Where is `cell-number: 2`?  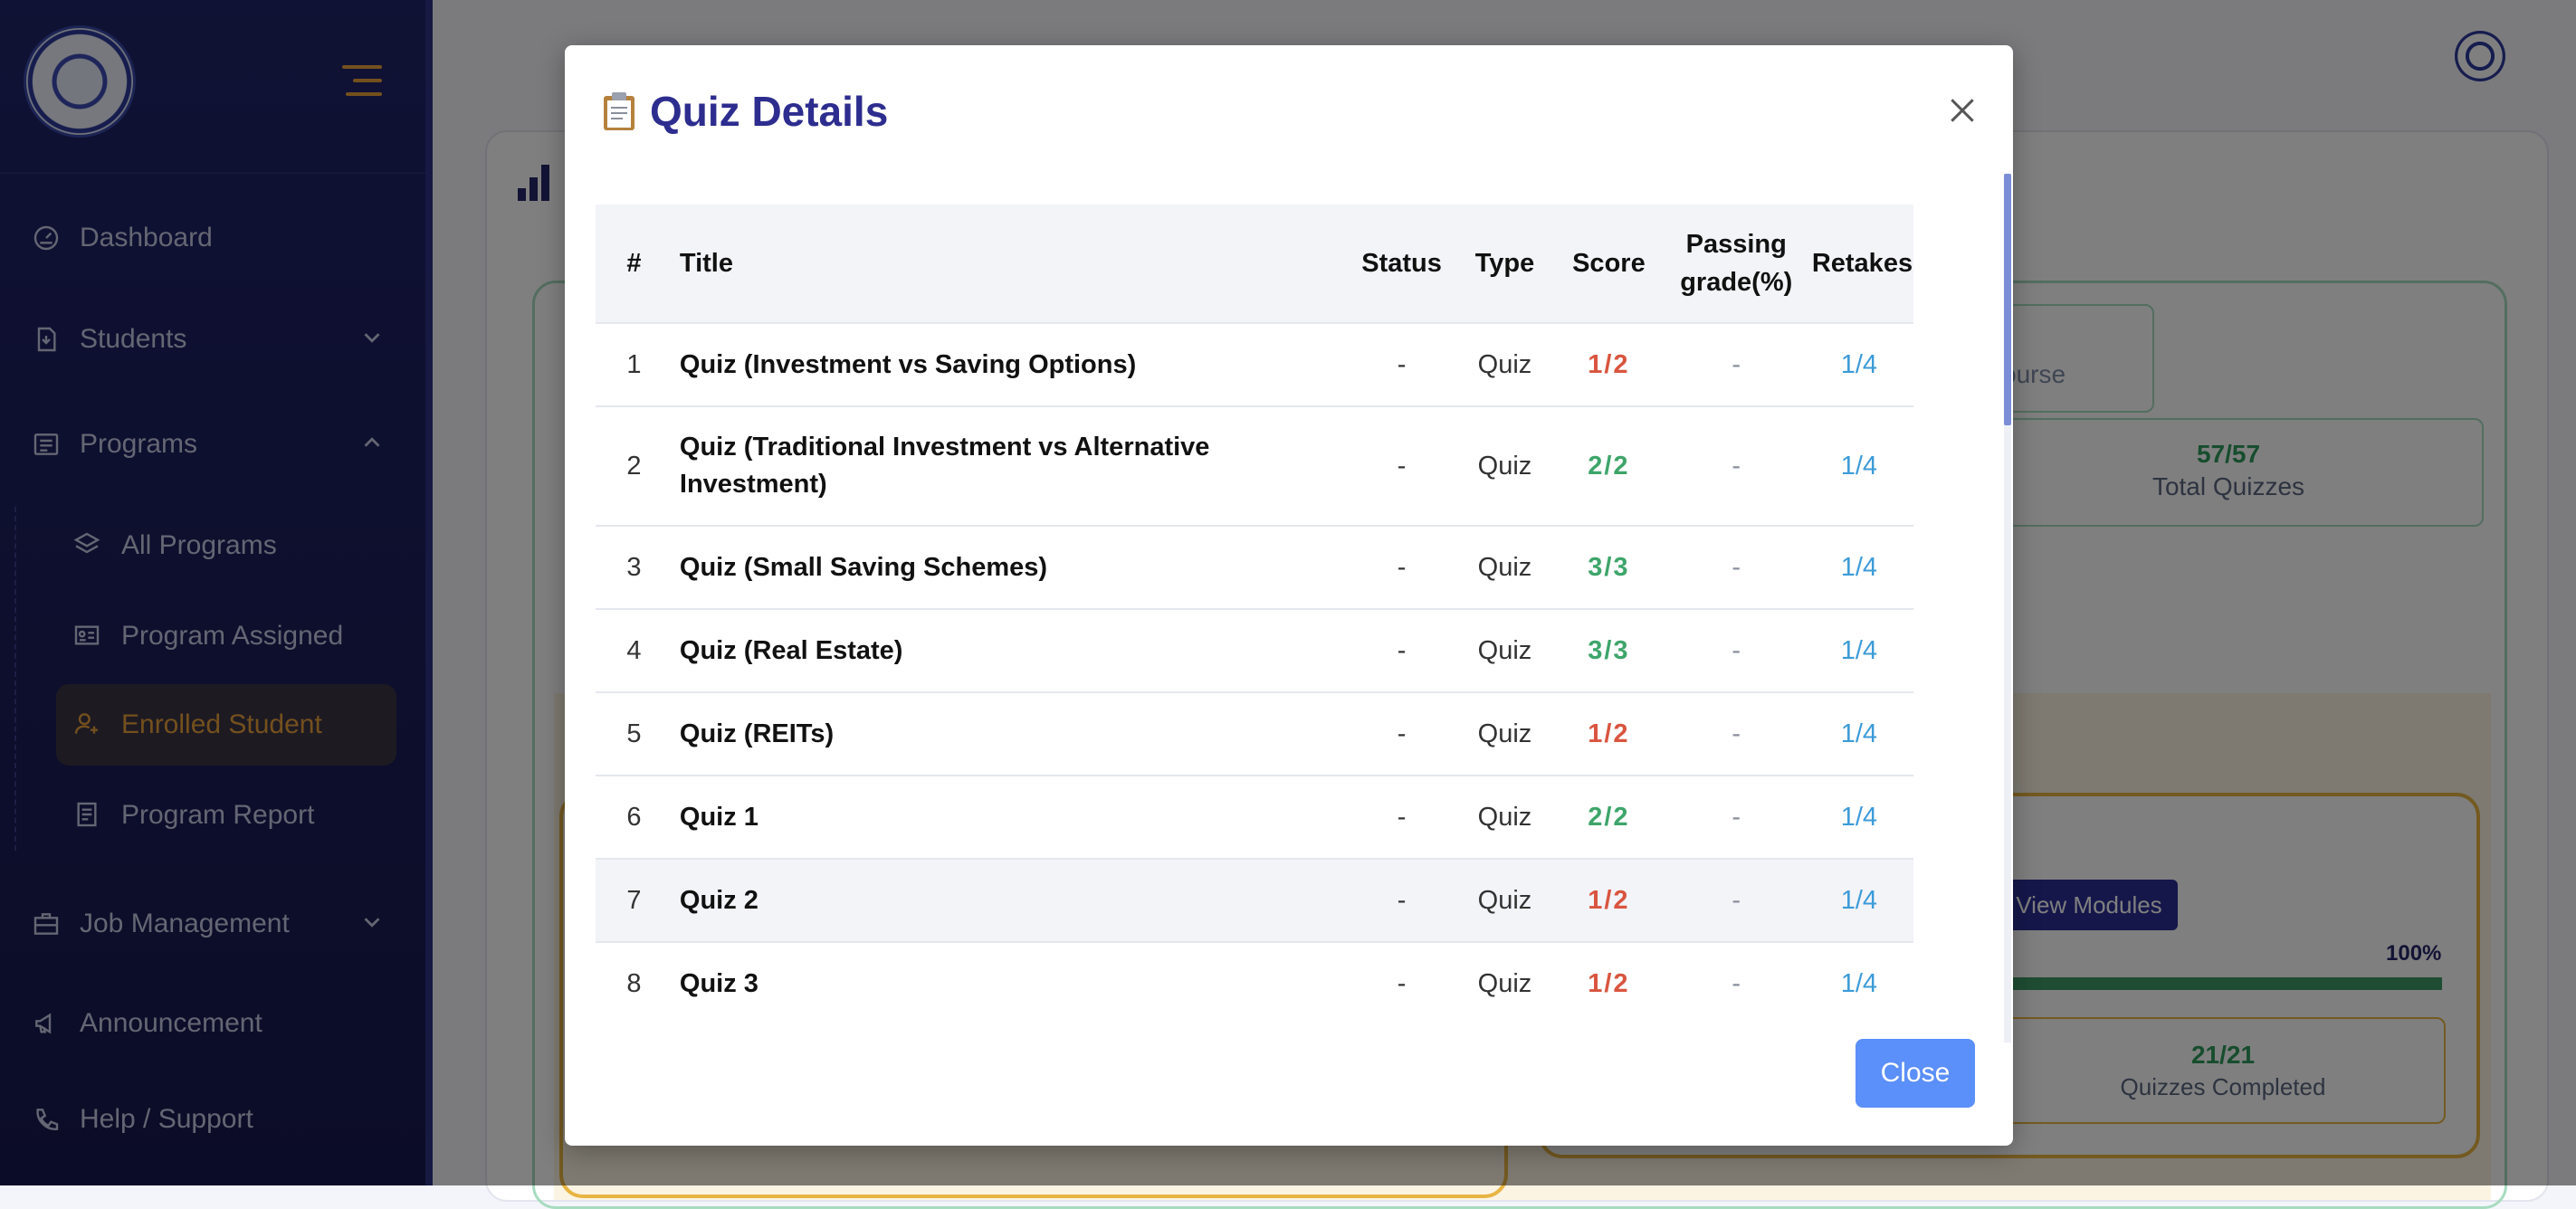 cell-number: 2 is located at coordinates (634, 465).